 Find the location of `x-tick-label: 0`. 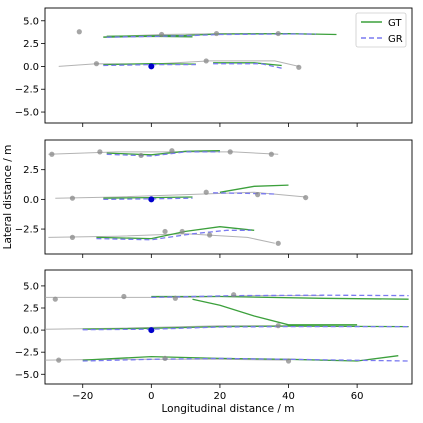

x-tick-label: 0 is located at coordinates (151, 396).